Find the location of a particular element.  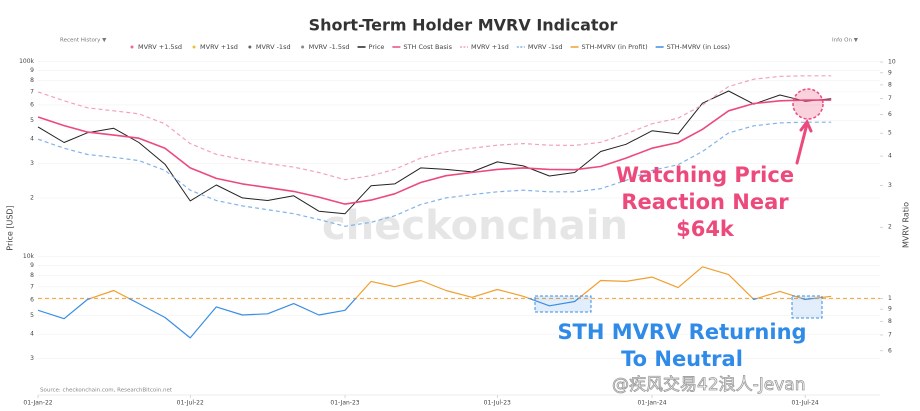

y-axis-title: Price [USD] is located at coordinates (10, 227).